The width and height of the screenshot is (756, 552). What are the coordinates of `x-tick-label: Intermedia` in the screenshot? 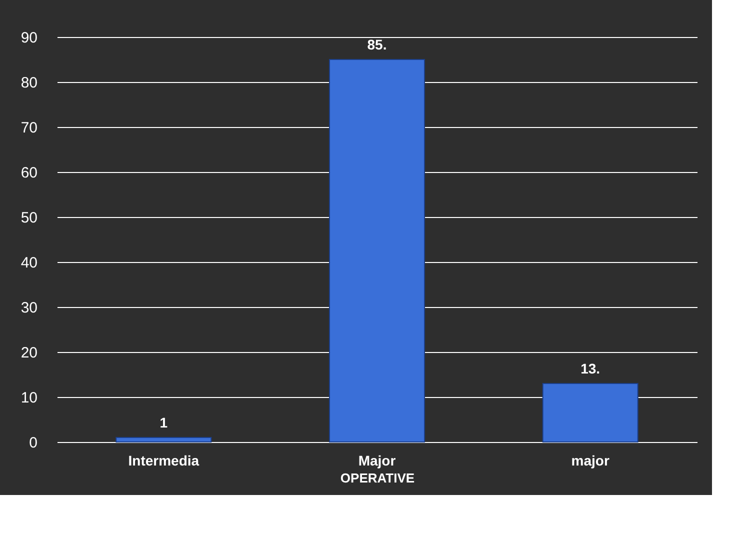 It's located at (164, 460).